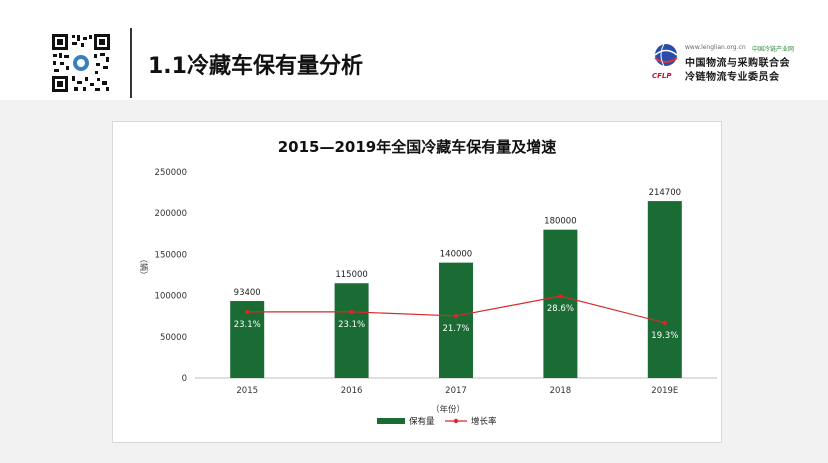 The image size is (828, 463). I want to click on bar-value-label: 115000, so click(351, 275).